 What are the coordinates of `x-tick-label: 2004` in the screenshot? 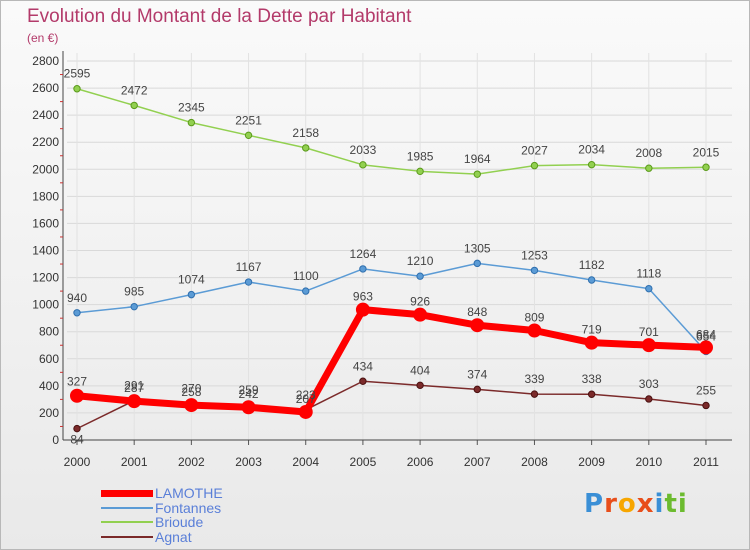 It's located at (305, 462).